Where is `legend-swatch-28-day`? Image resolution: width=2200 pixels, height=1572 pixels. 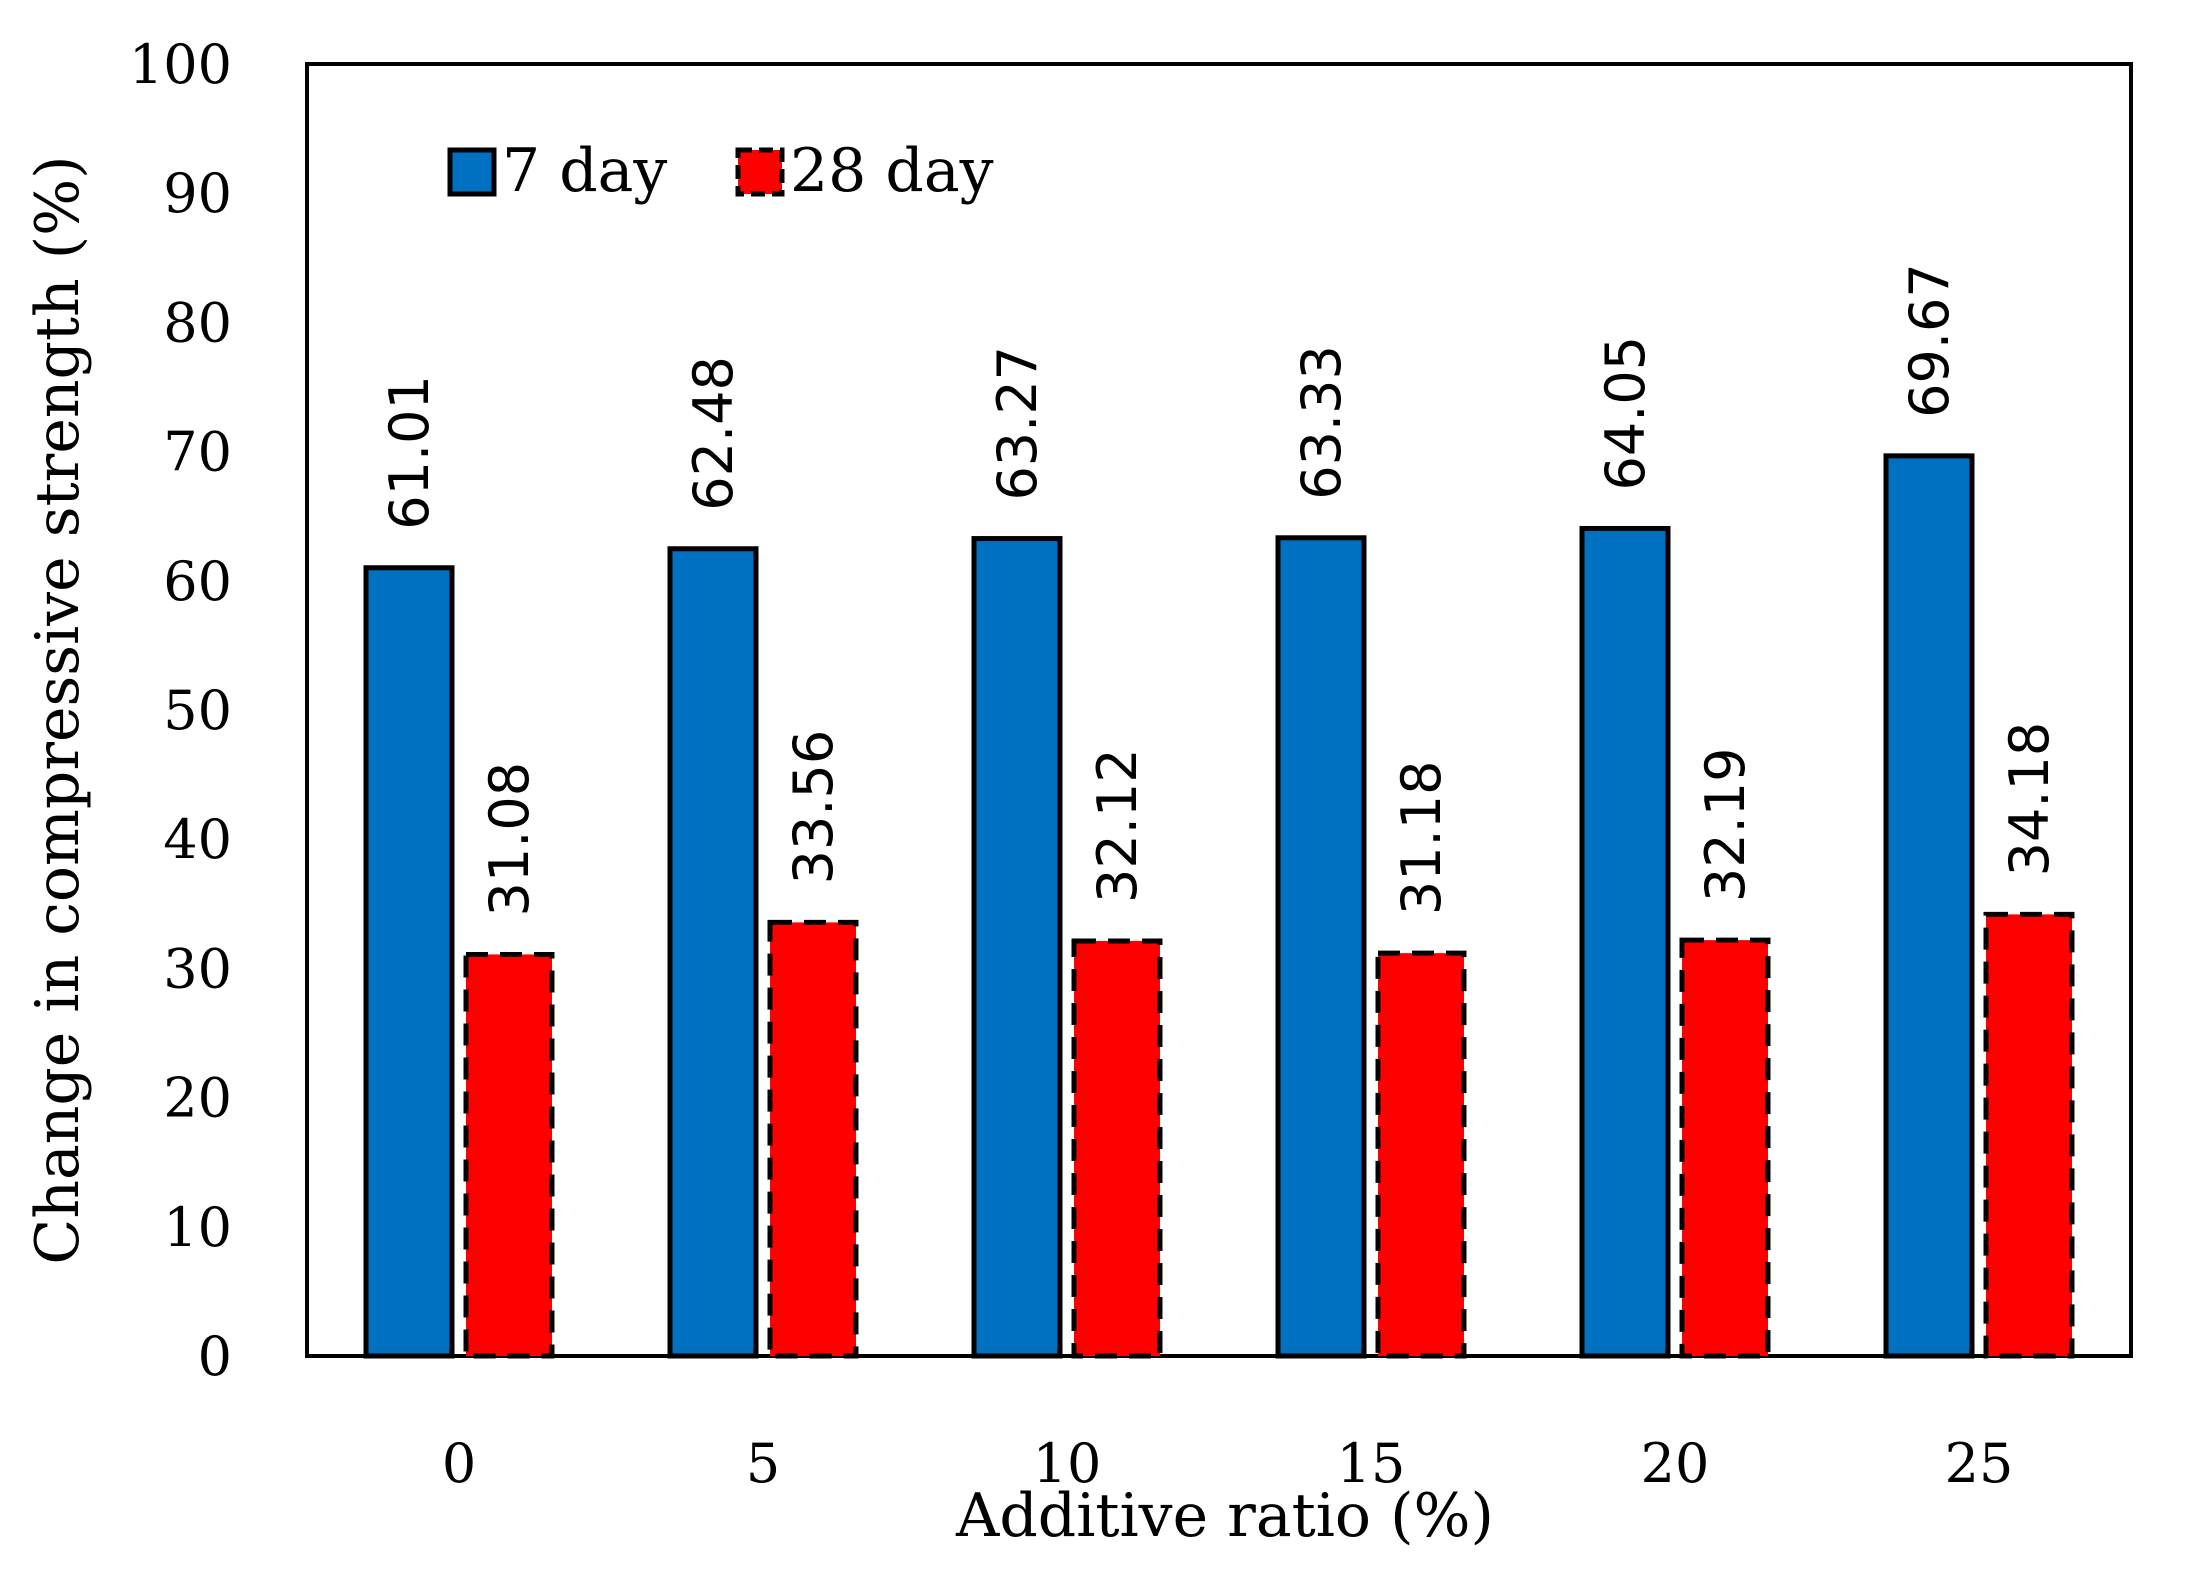 legend-swatch-28-day is located at coordinates (760, 172).